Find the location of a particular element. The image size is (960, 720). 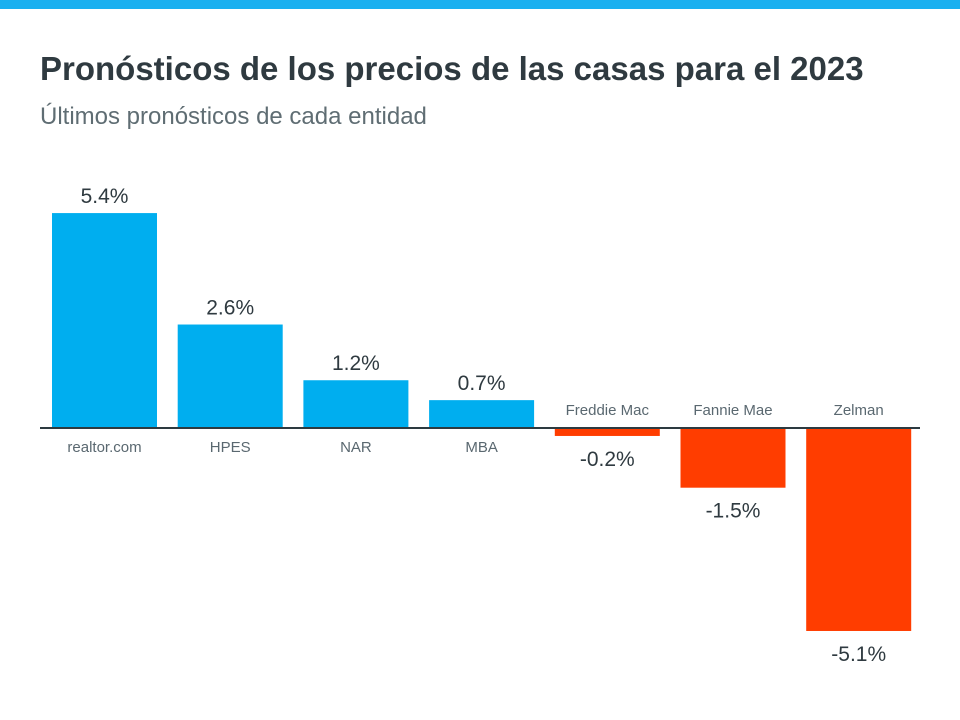

category-label: Freddie Mac is located at coordinates (608, 410).